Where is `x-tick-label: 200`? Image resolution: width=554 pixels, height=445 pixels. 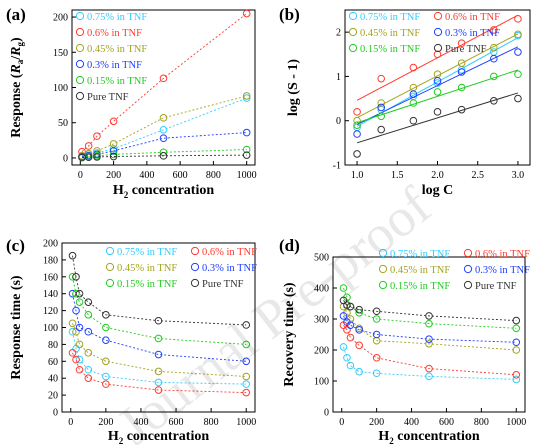 x-tick-label: 200 is located at coordinates (376, 422).